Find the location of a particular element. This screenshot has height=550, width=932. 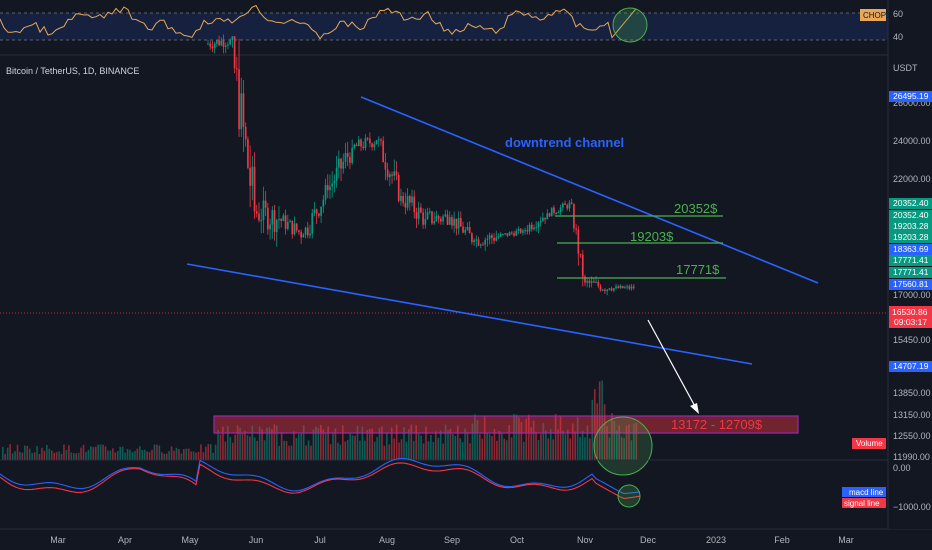

chop-tick-60: 60 is located at coordinates (898, 14).